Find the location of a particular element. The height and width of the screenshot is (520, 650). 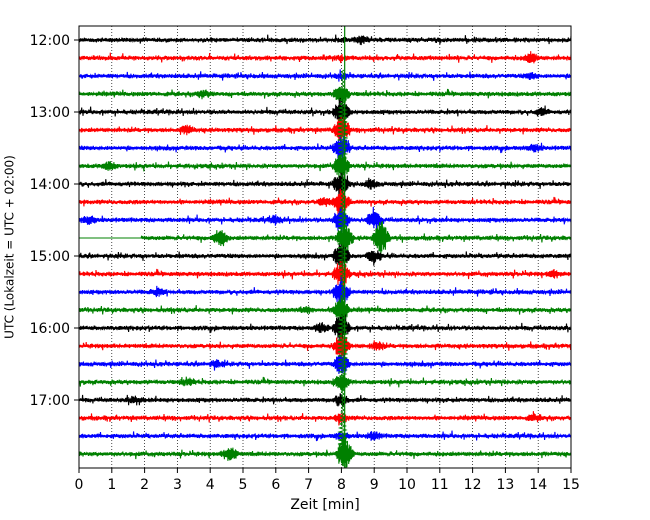

x-tick-label: 9 is located at coordinates (374, 485).